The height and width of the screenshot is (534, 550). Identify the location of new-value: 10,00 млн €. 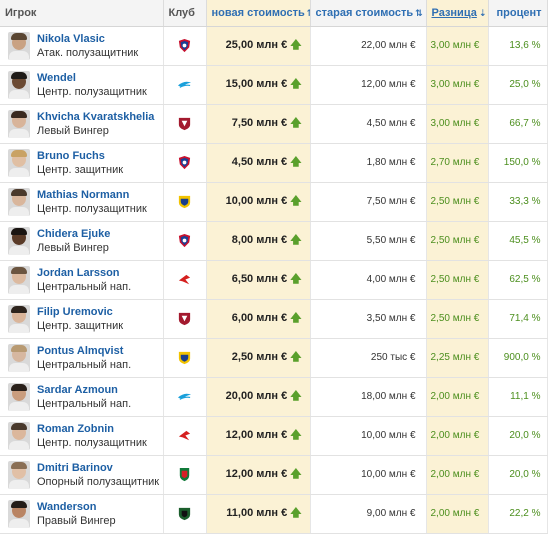
(256, 201).